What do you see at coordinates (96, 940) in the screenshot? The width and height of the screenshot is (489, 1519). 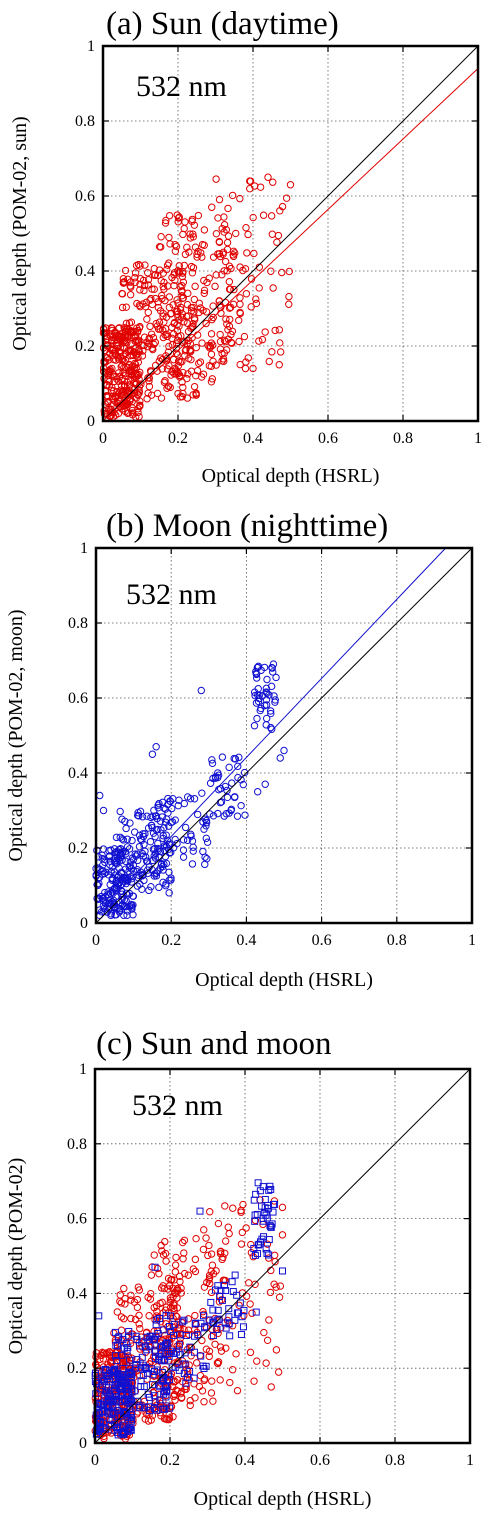 I see `x-tick-label: 0` at bounding box center [96, 940].